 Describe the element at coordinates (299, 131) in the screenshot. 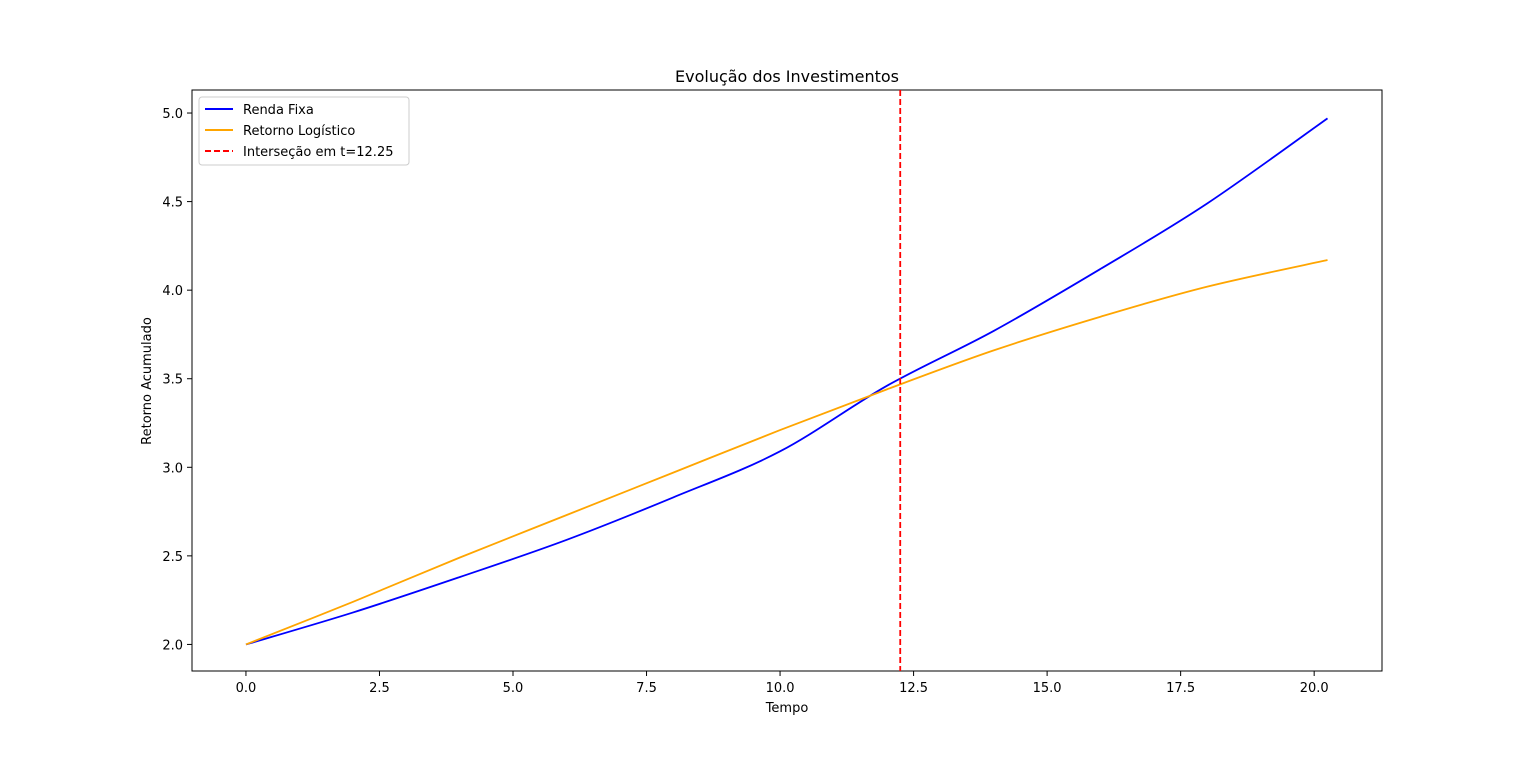

I see `legend-label-retorno-logistico: Retorno Logístico` at that location.